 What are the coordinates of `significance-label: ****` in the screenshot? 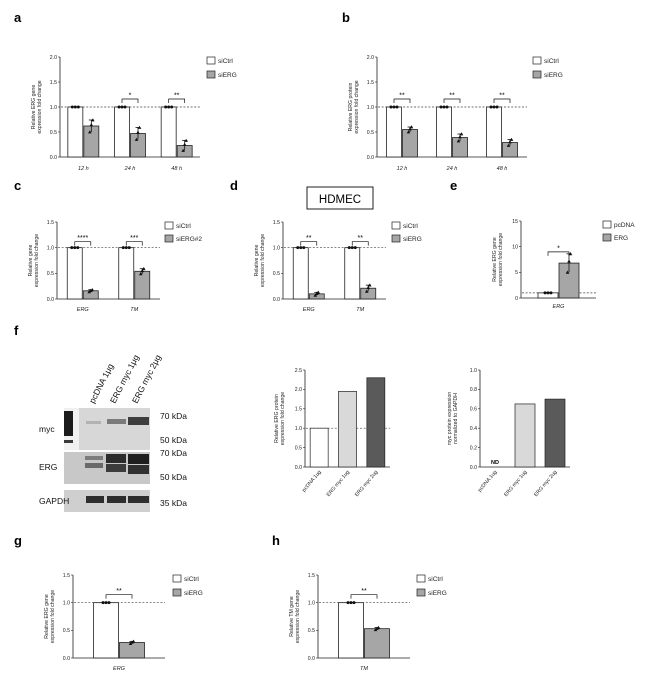 It's located at (82, 238).